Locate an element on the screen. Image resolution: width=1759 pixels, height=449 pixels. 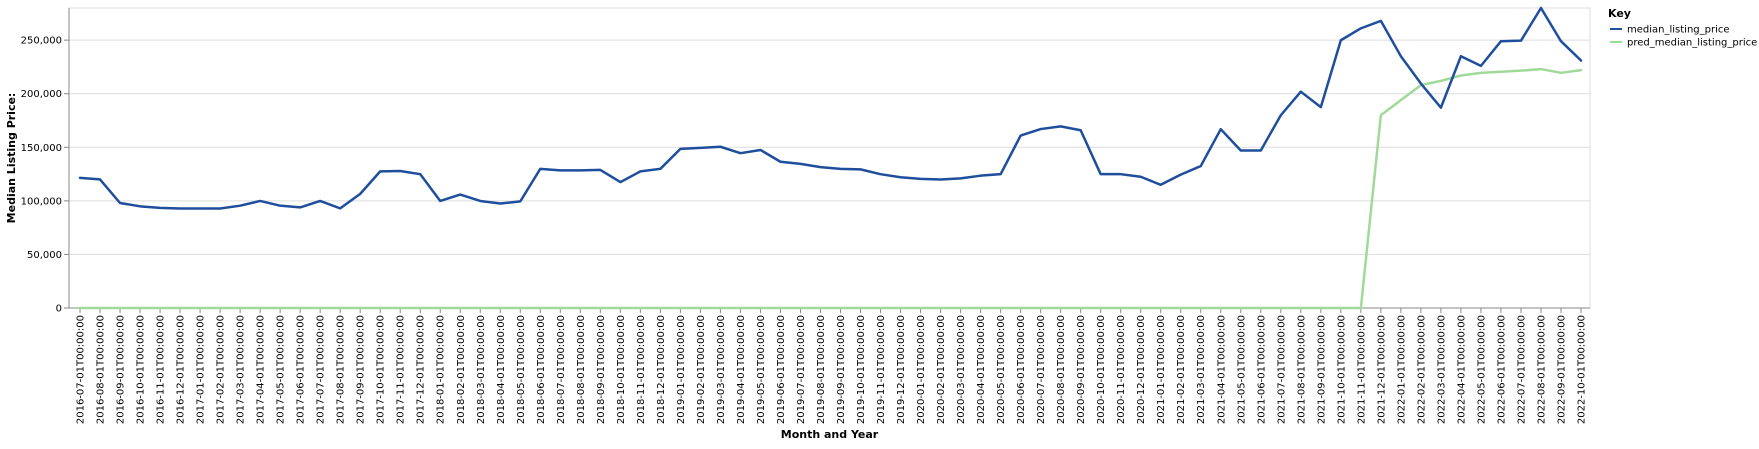
x-tick-label: 2019-04-01T00:00:00 is located at coordinates (741, 369).